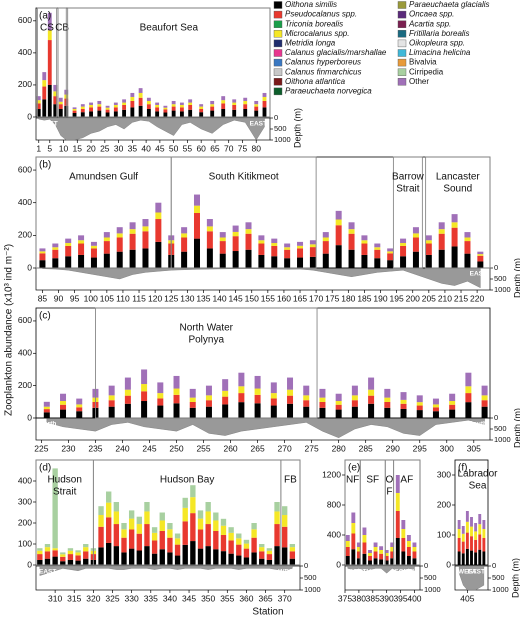 Image resolution: width=520 pixels, height=620 pixels. I want to click on x-tick-label: 175, so click(332, 298).